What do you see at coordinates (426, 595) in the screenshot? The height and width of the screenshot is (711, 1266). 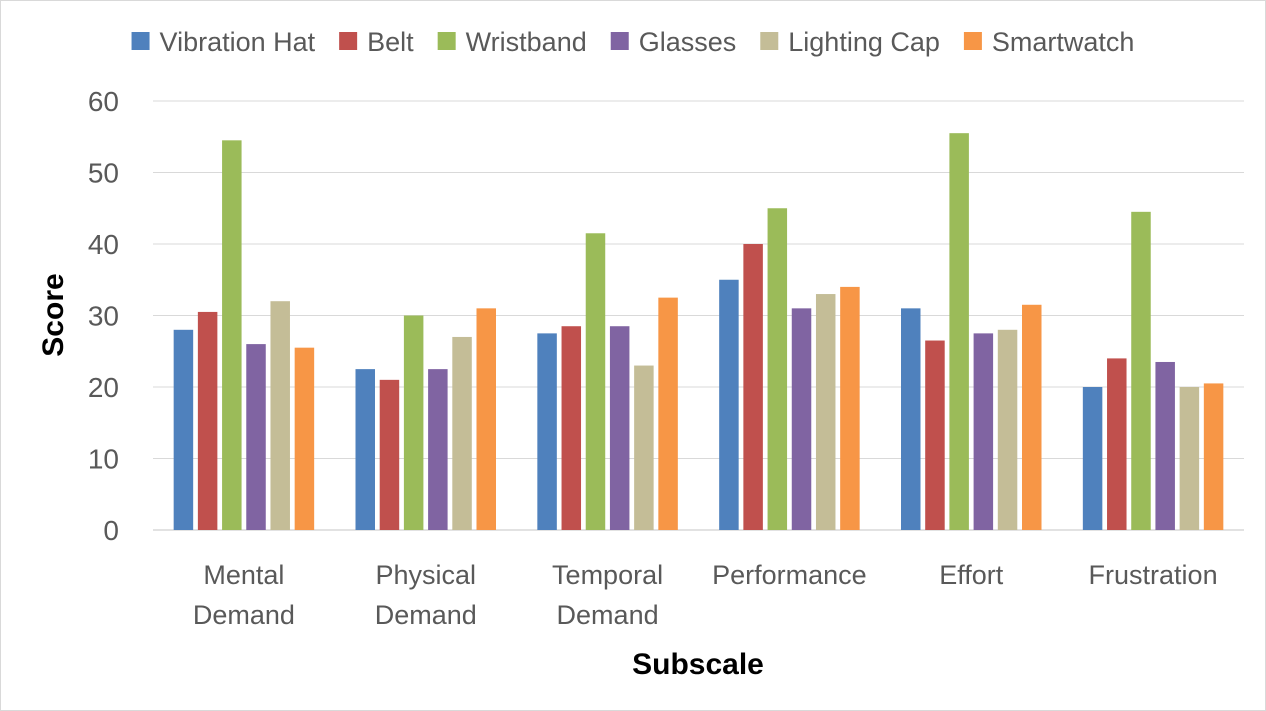 I see `x-category-label: Physical Demand` at bounding box center [426, 595].